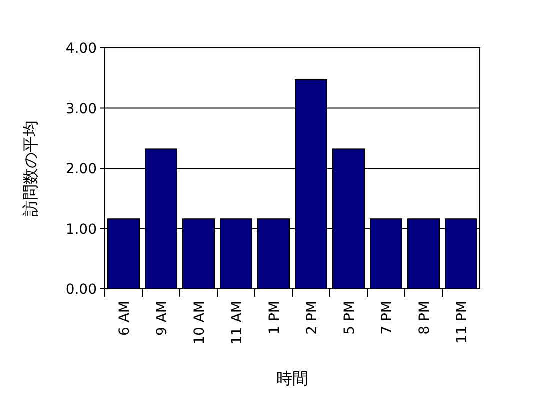  What do you see at coordinates (462, 322) in the screenshot?
I see `x-tick-label: 11 PM` at bounding box center [462, 322].